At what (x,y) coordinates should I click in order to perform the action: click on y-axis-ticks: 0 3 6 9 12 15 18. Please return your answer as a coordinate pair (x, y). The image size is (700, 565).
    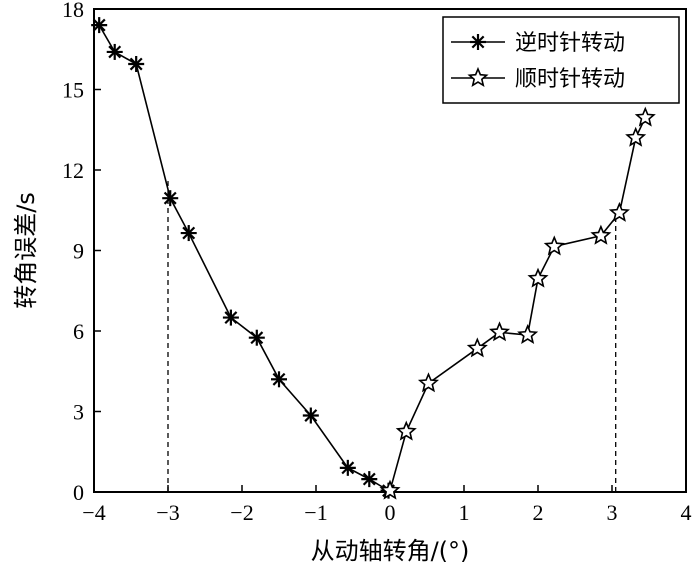
    Looking at the image, I should click on (81, 252).